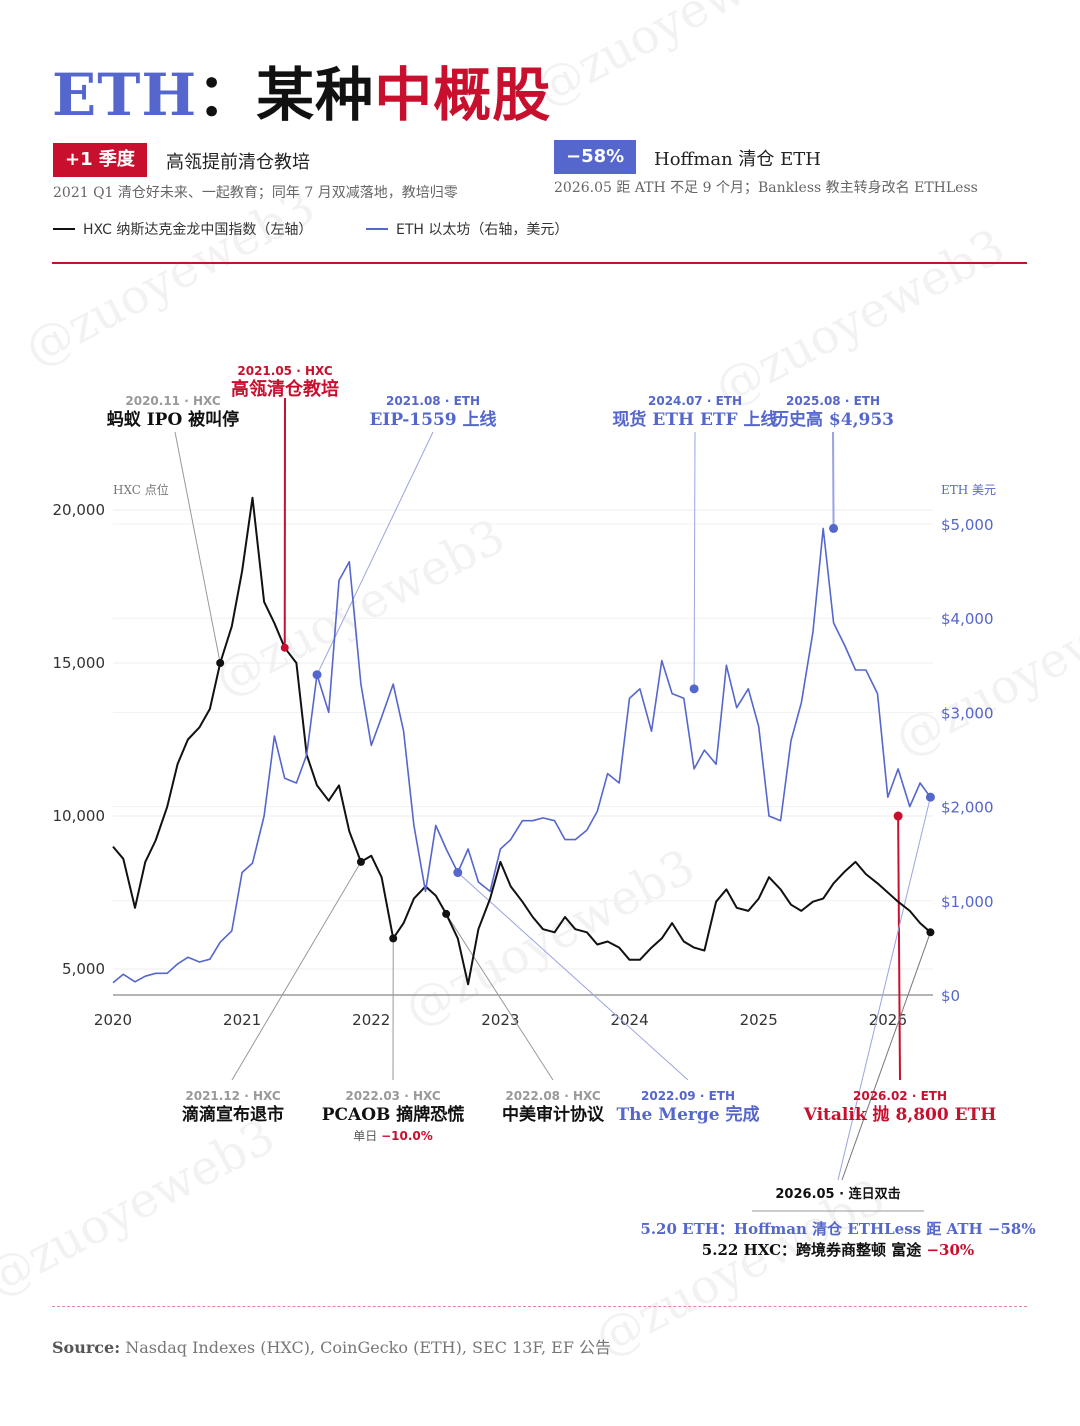  I want to click on page-title: ETH：某种中概股, so click(301, 95).